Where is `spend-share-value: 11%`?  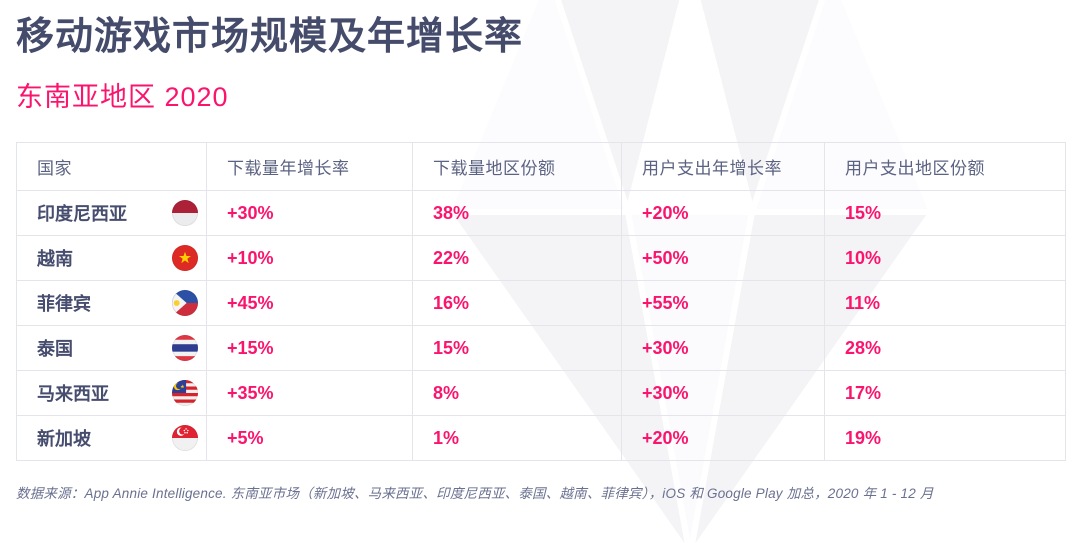 spend-share-value: 11% is located at coordinates (945, 303).